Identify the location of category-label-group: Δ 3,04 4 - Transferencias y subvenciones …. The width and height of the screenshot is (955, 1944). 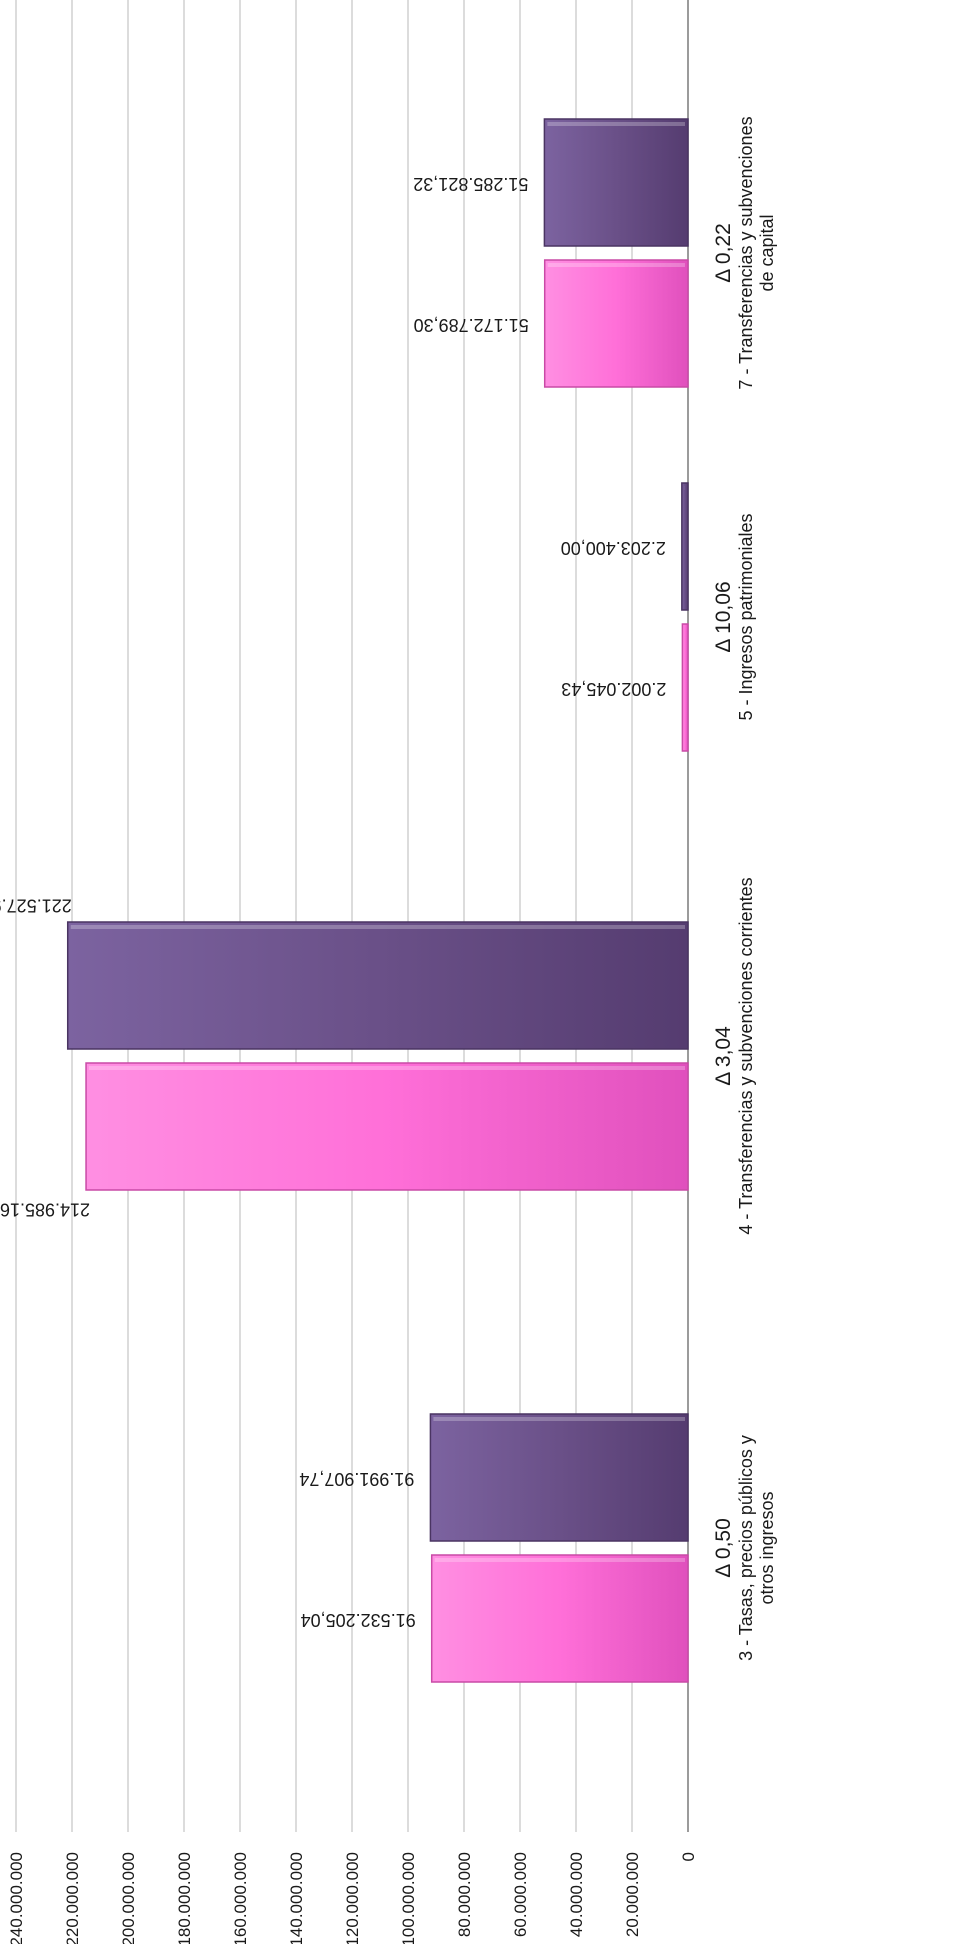
(734, 1055).